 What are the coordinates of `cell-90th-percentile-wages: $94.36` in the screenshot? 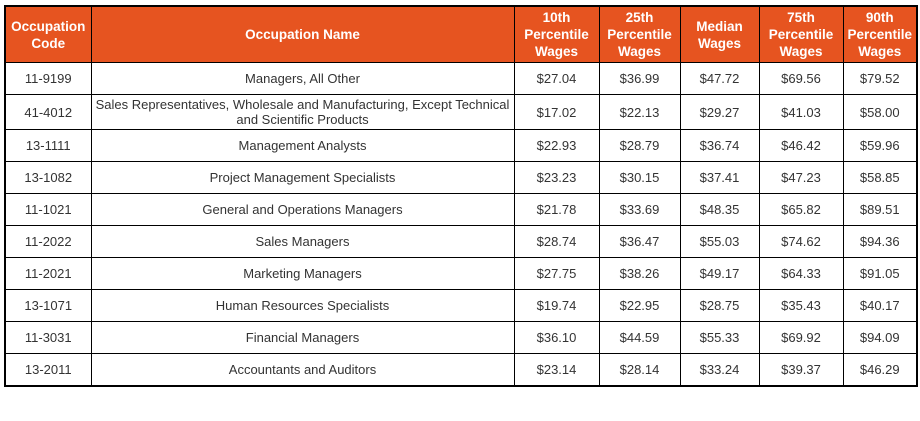 It's located at (880, 241).